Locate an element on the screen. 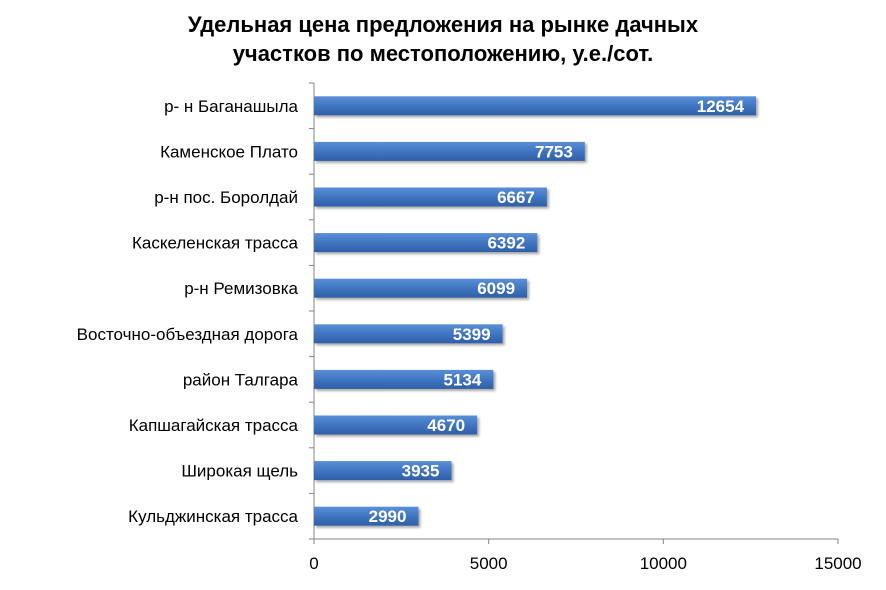 This screenshot has width=886, height=590. data-label: 6099 is located at coordinates (496, 288).